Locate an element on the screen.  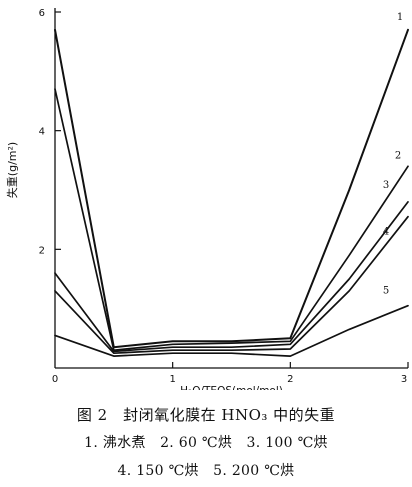
figure-caption-title: 图 2 封闭氧化膜在 HNO₃ 中的失重 is located at coordinates (206, 415).